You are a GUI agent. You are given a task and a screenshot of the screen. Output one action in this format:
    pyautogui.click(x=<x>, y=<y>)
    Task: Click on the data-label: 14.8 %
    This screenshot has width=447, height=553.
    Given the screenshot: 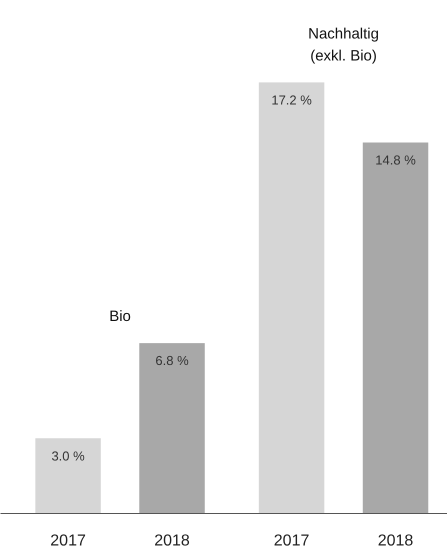 What is the action you would take?
    pyautogui.click(x=395, y=160)
    